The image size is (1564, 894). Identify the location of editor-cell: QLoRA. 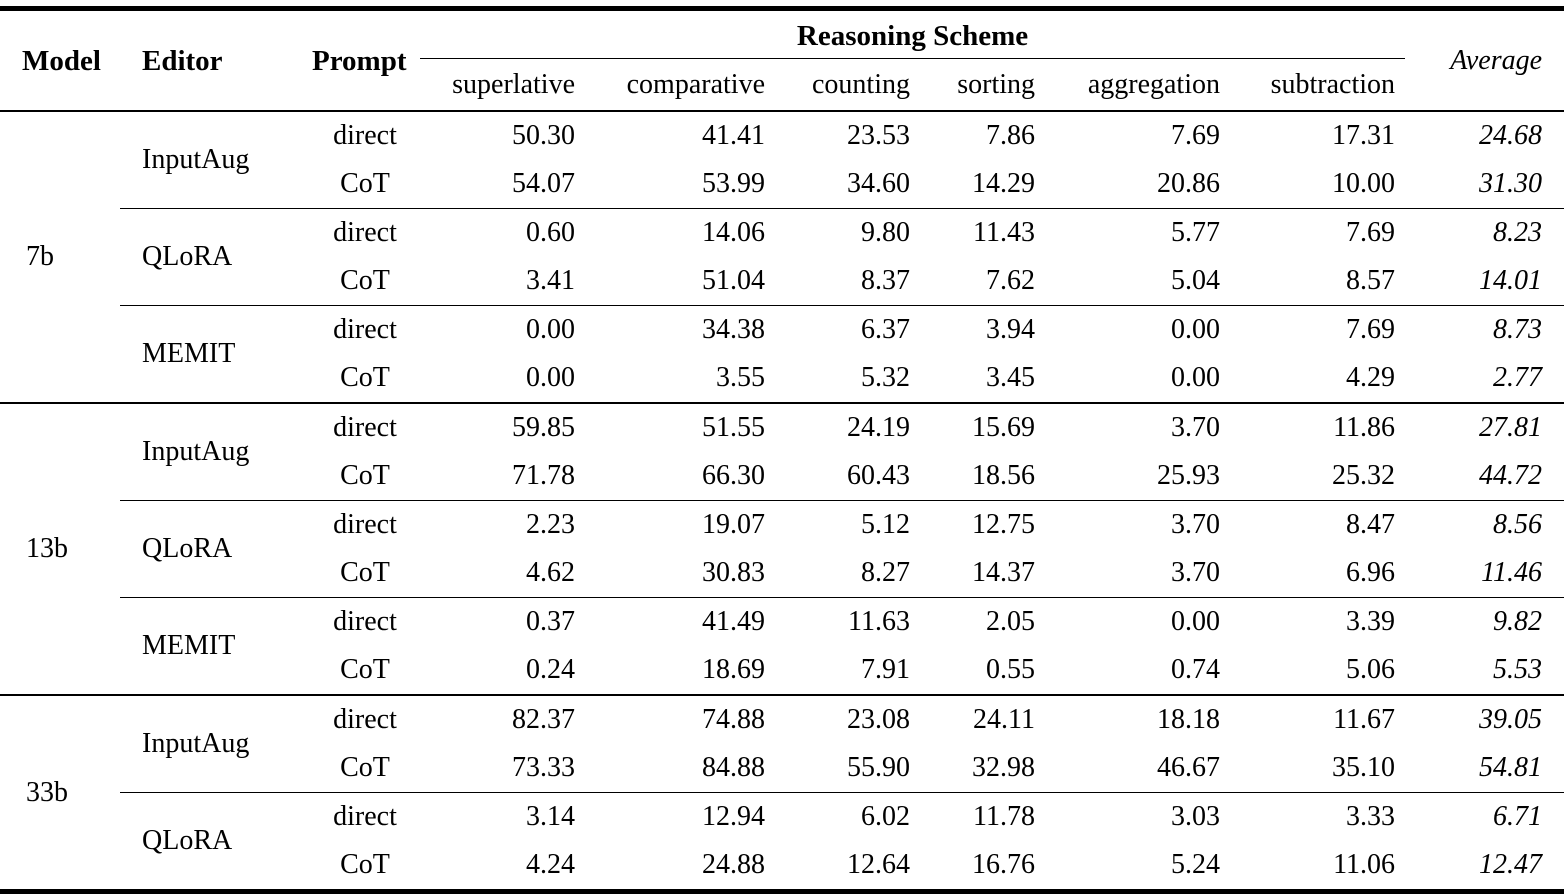
(205, 257).